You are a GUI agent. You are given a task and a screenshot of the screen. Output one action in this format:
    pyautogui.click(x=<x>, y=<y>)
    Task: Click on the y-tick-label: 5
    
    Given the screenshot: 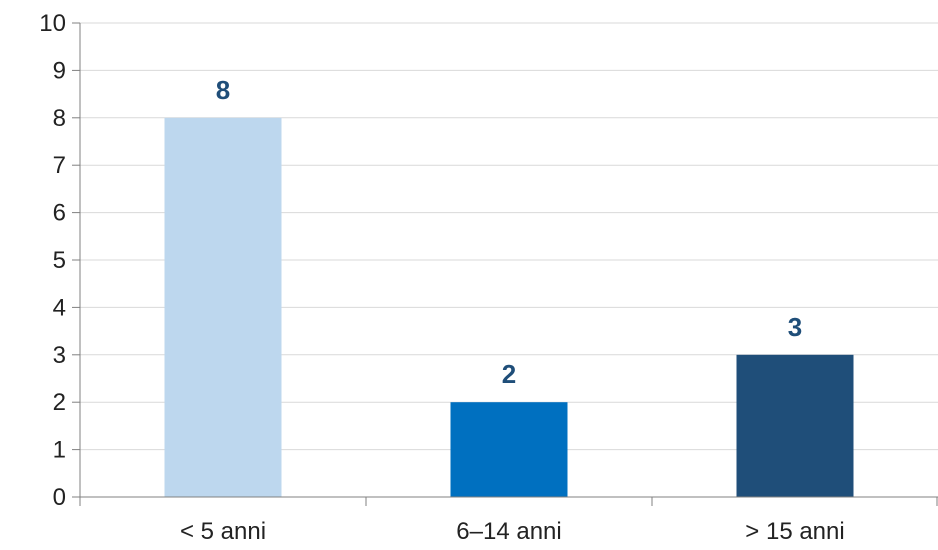 What is the action you would take?
    pyautogui.click(x=59, y=260)
    